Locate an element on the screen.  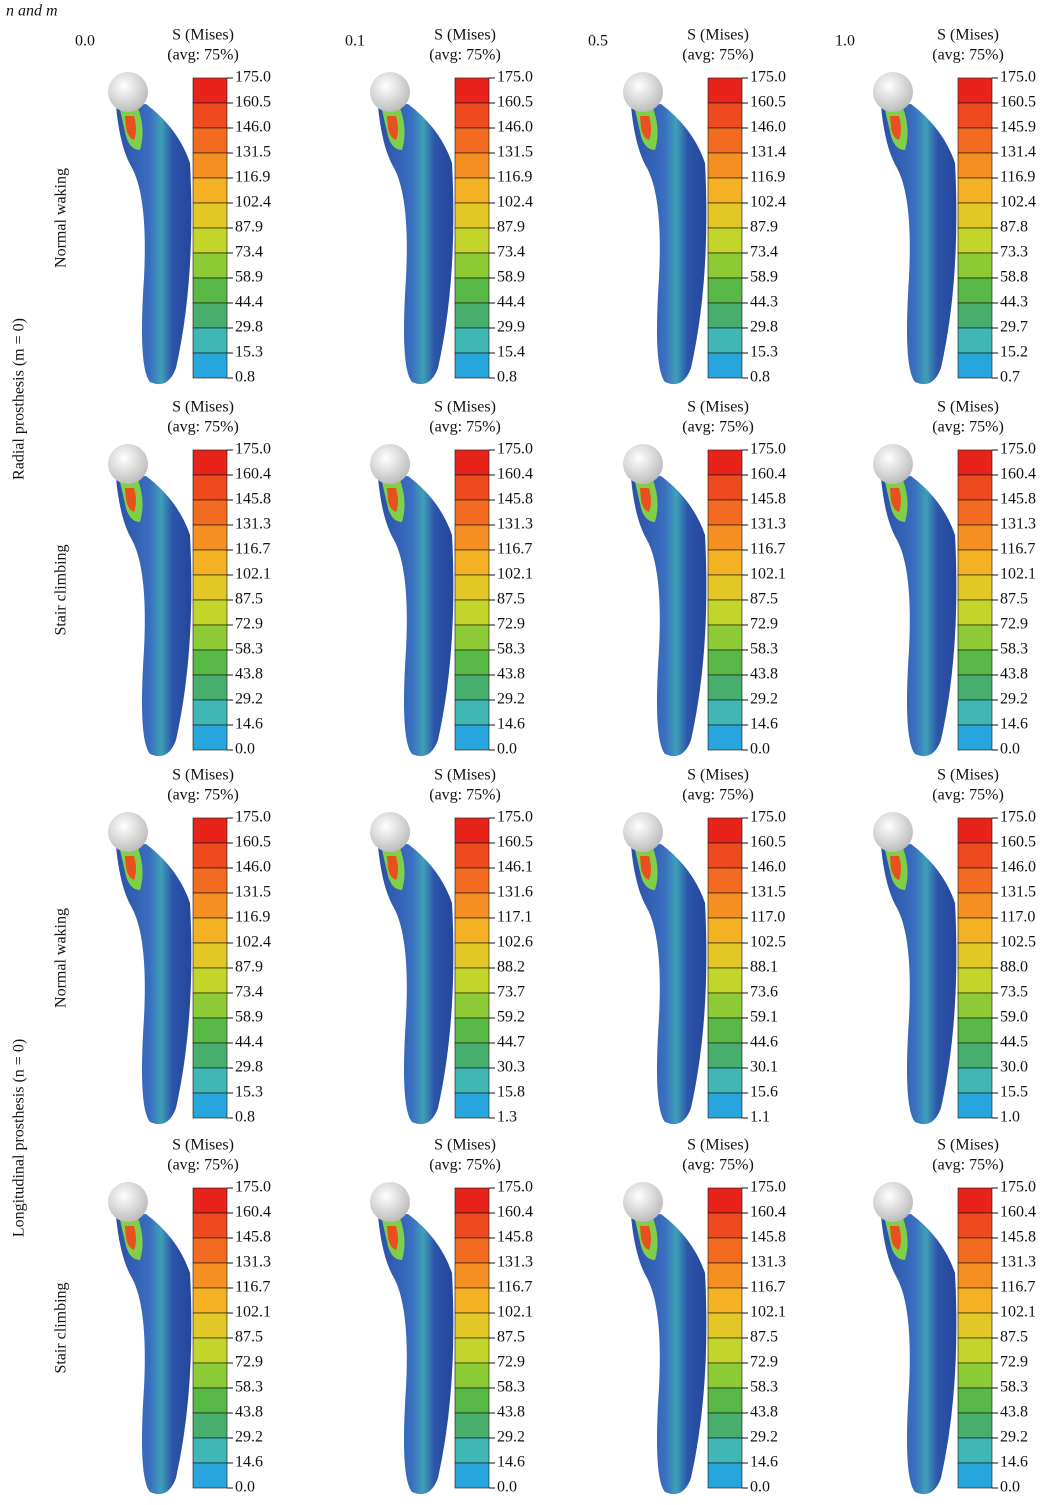
tick-label: 29.7 is located at coordinates (1014, 327).